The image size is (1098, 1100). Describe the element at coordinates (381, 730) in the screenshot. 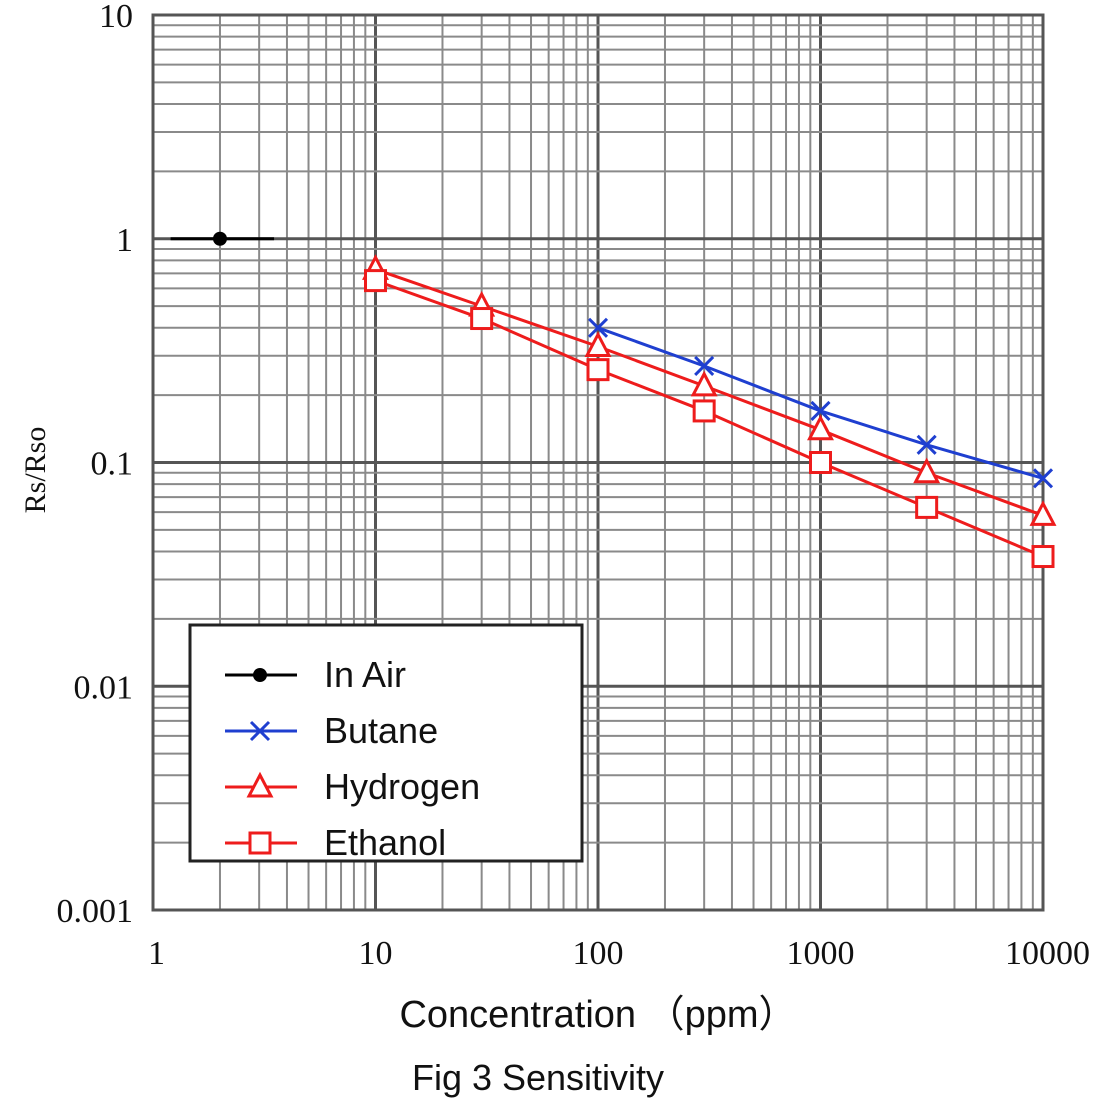

I see `legend-label: Butane` at that location.